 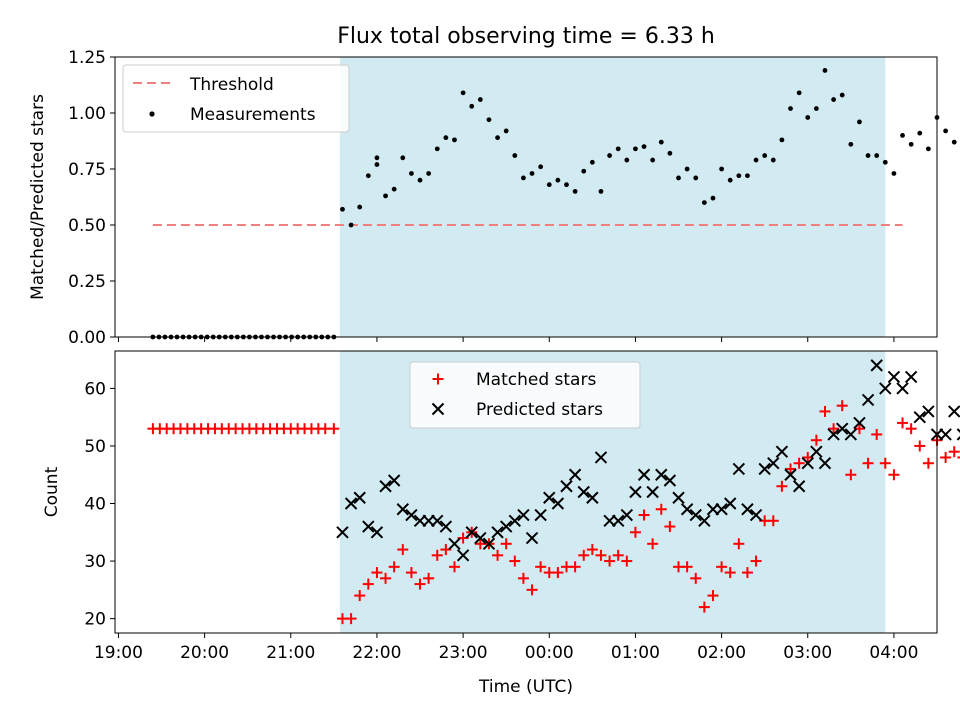 I want to click on top-x-ticks, so click(x=506, y=339).